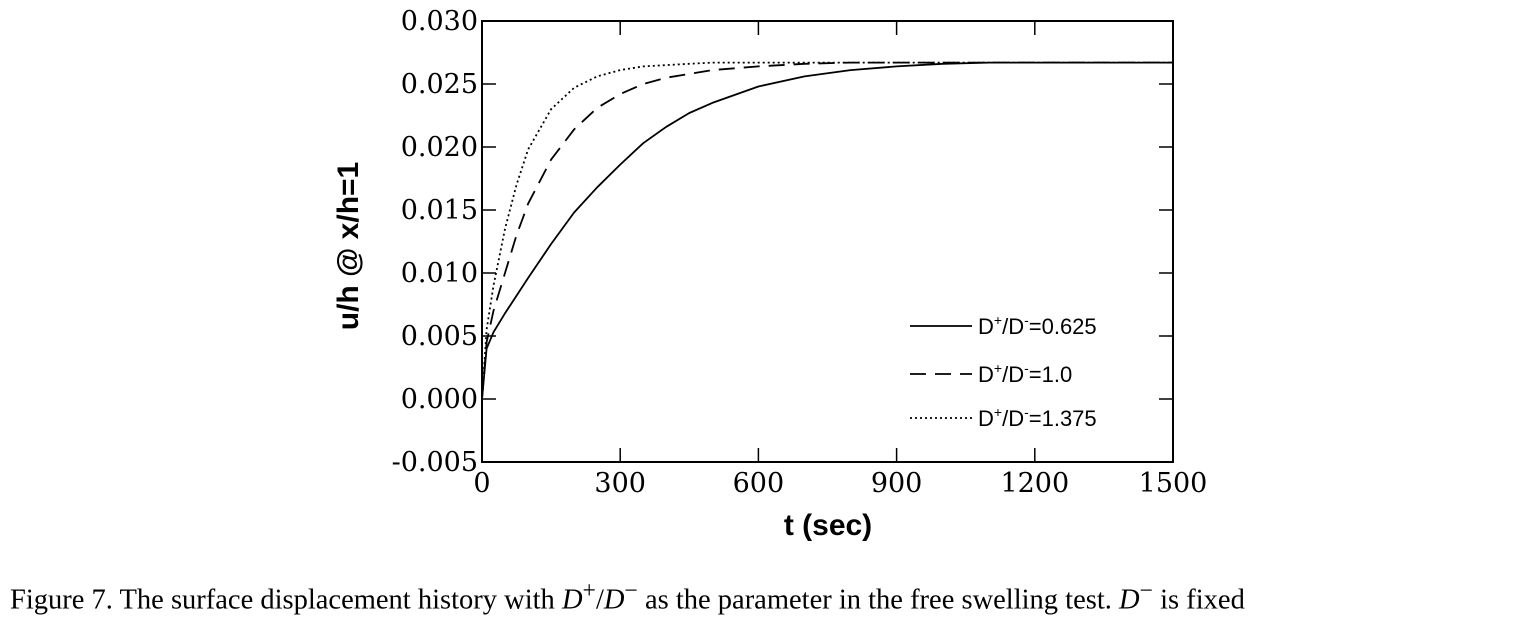 The image size is (1526, 620). Describe the element at coordinates (1173, 483) in the screenshot. I see `x-tick-label: 1500` at that location.